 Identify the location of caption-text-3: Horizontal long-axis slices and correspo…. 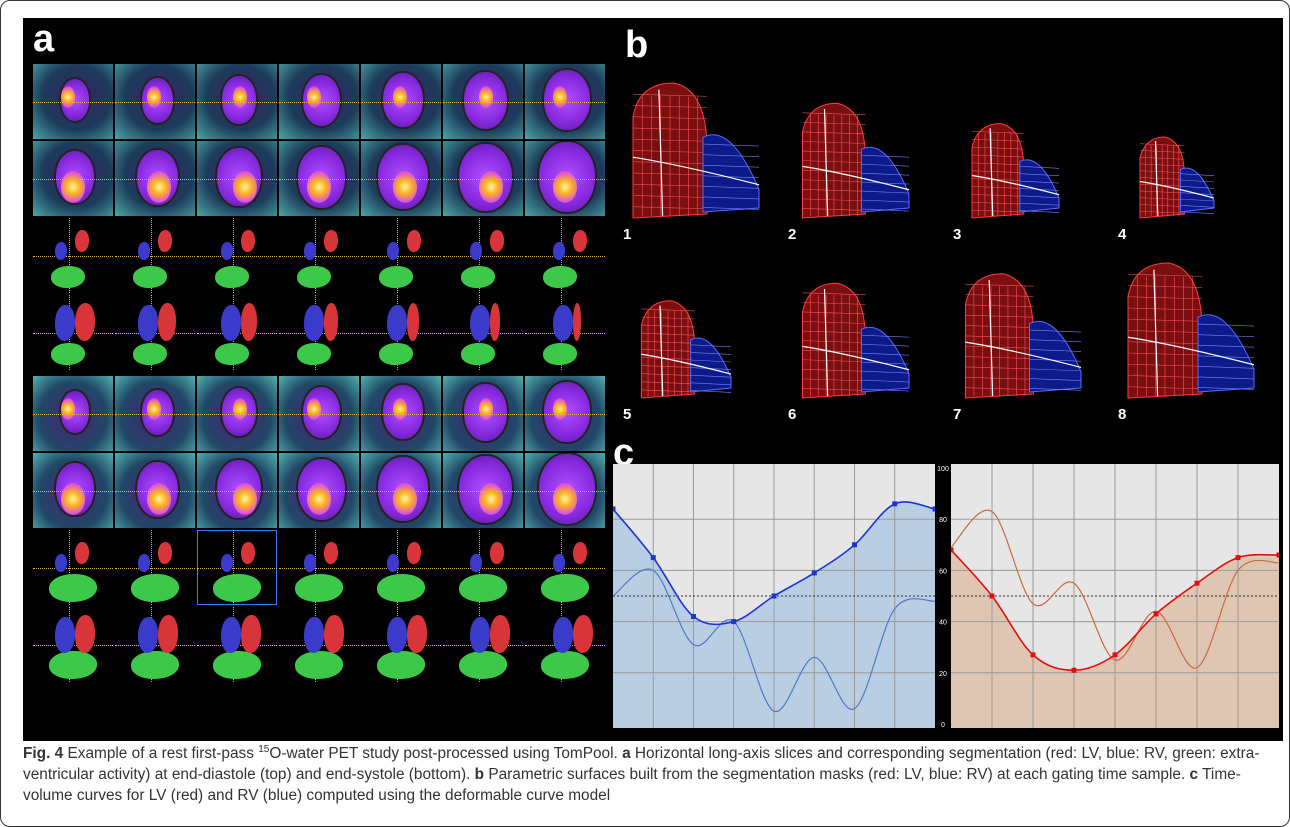
(641, 764).